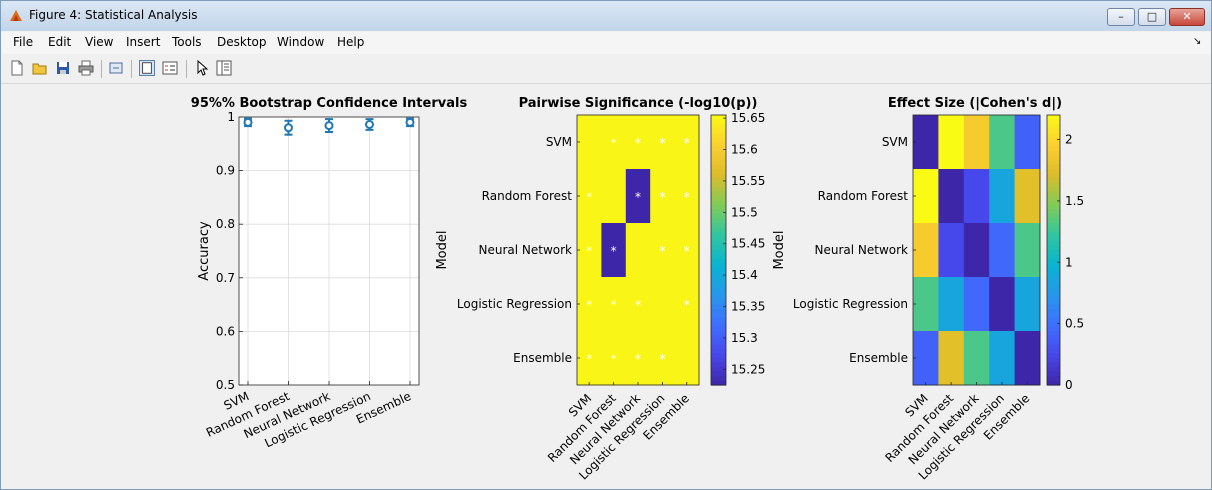  I want to click on sig-ylabel: Model, so click(442, 249).